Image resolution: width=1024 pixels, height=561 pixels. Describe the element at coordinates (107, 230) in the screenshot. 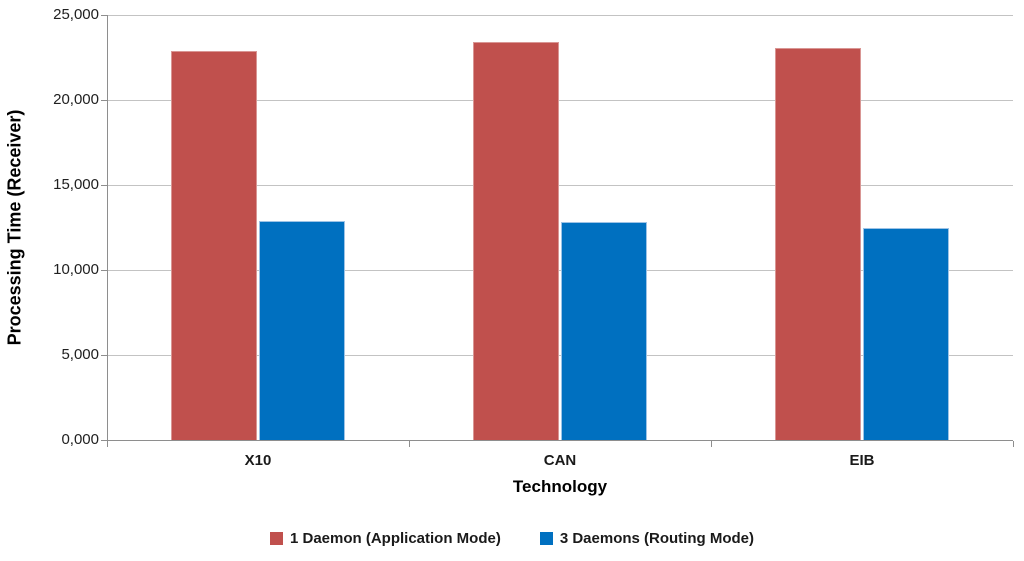

I see `y-axis-line` at that location.